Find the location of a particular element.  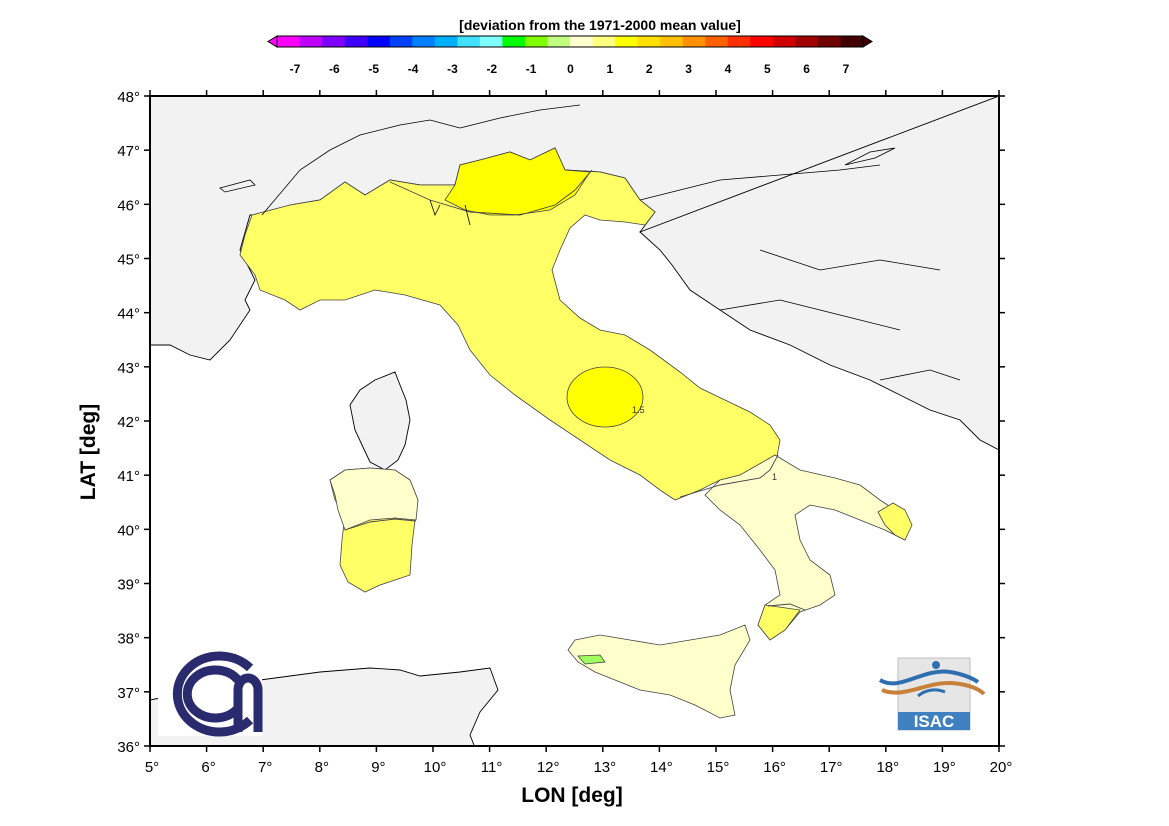

region-salento is located at coordinates (895, 521).